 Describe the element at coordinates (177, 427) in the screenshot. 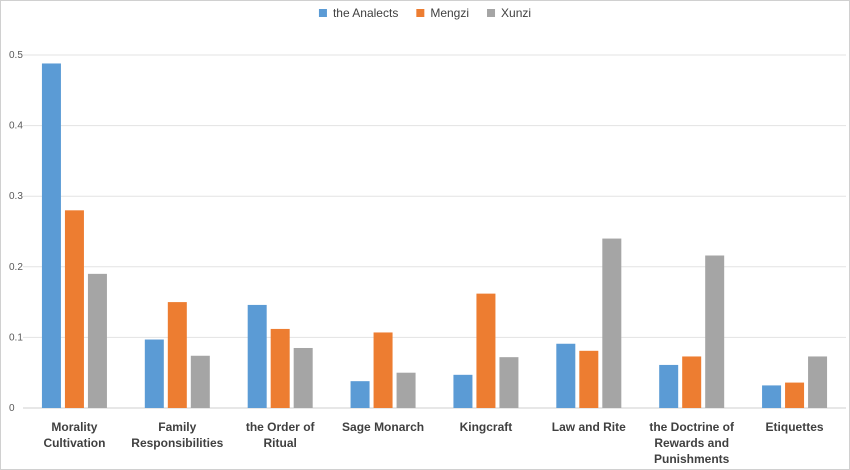

I see `x-tick-label: Family` at that location.